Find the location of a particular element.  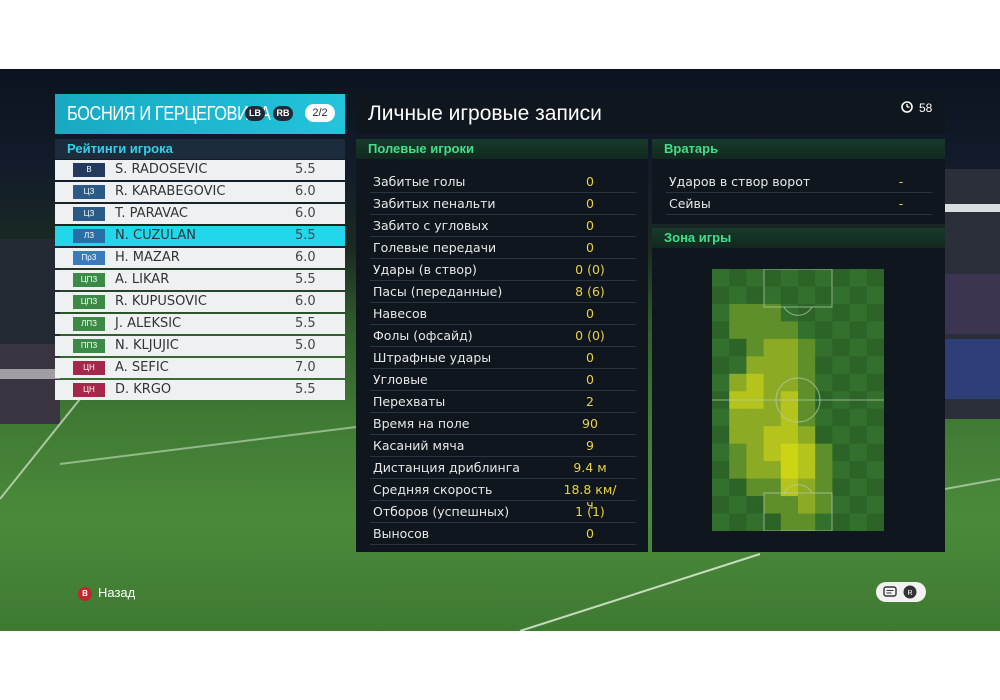

player-row: ЦЗ R. KARABEGOVIC 6.0 is located at coordinates (200, 192).